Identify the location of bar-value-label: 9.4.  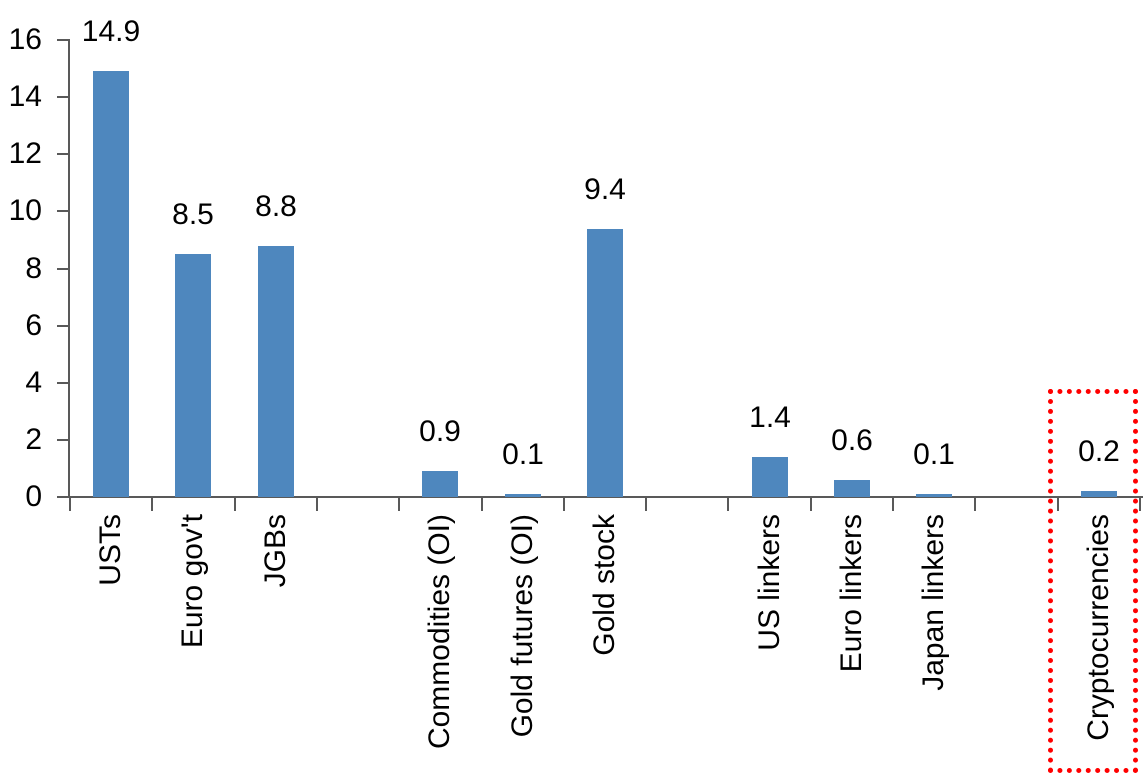
(605, 189).